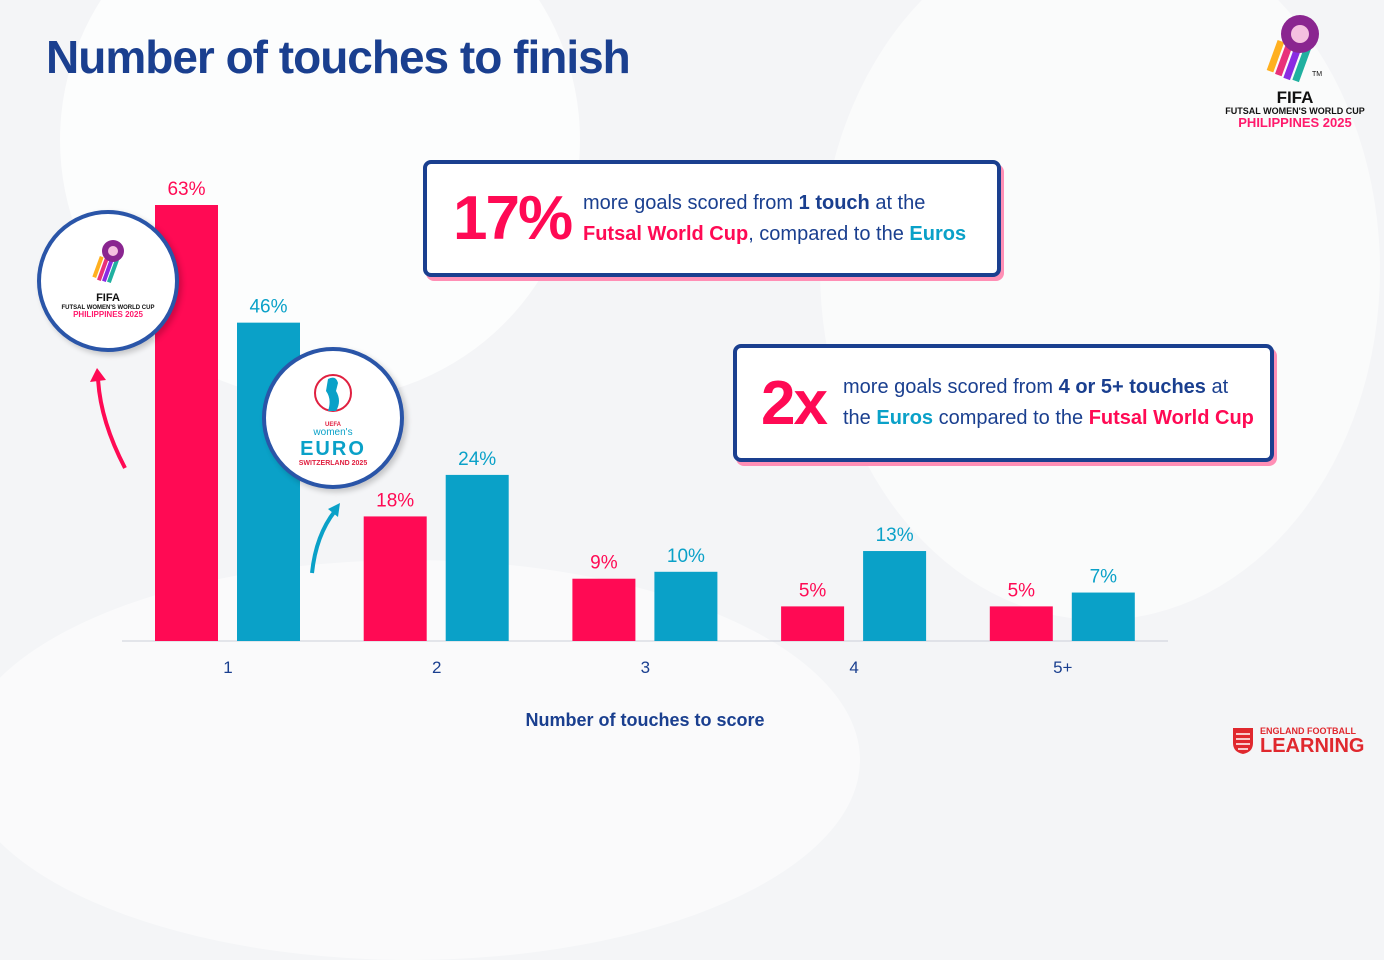 Image resolution: width=1384 pixels, height=960 pixels. What do you see at coordinates (513, 218) in the screenshot?
I see `callout-big-stat: 17%` at bounding box center [513, 218].